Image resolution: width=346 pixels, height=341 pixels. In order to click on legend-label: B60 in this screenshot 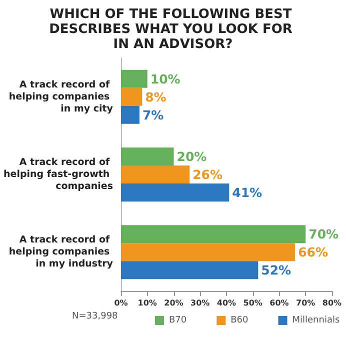, I will do `click(239, 321)`.